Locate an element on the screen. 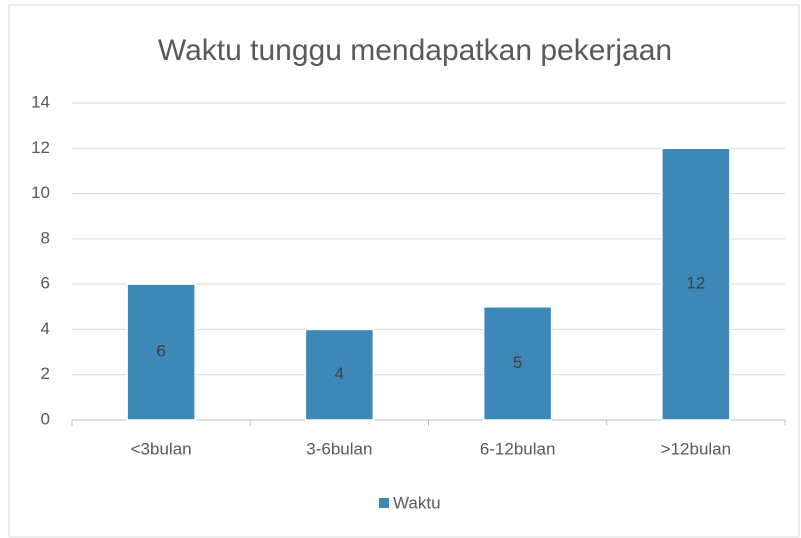  y-tick-label: 6 is located at coordinates (45, 283).